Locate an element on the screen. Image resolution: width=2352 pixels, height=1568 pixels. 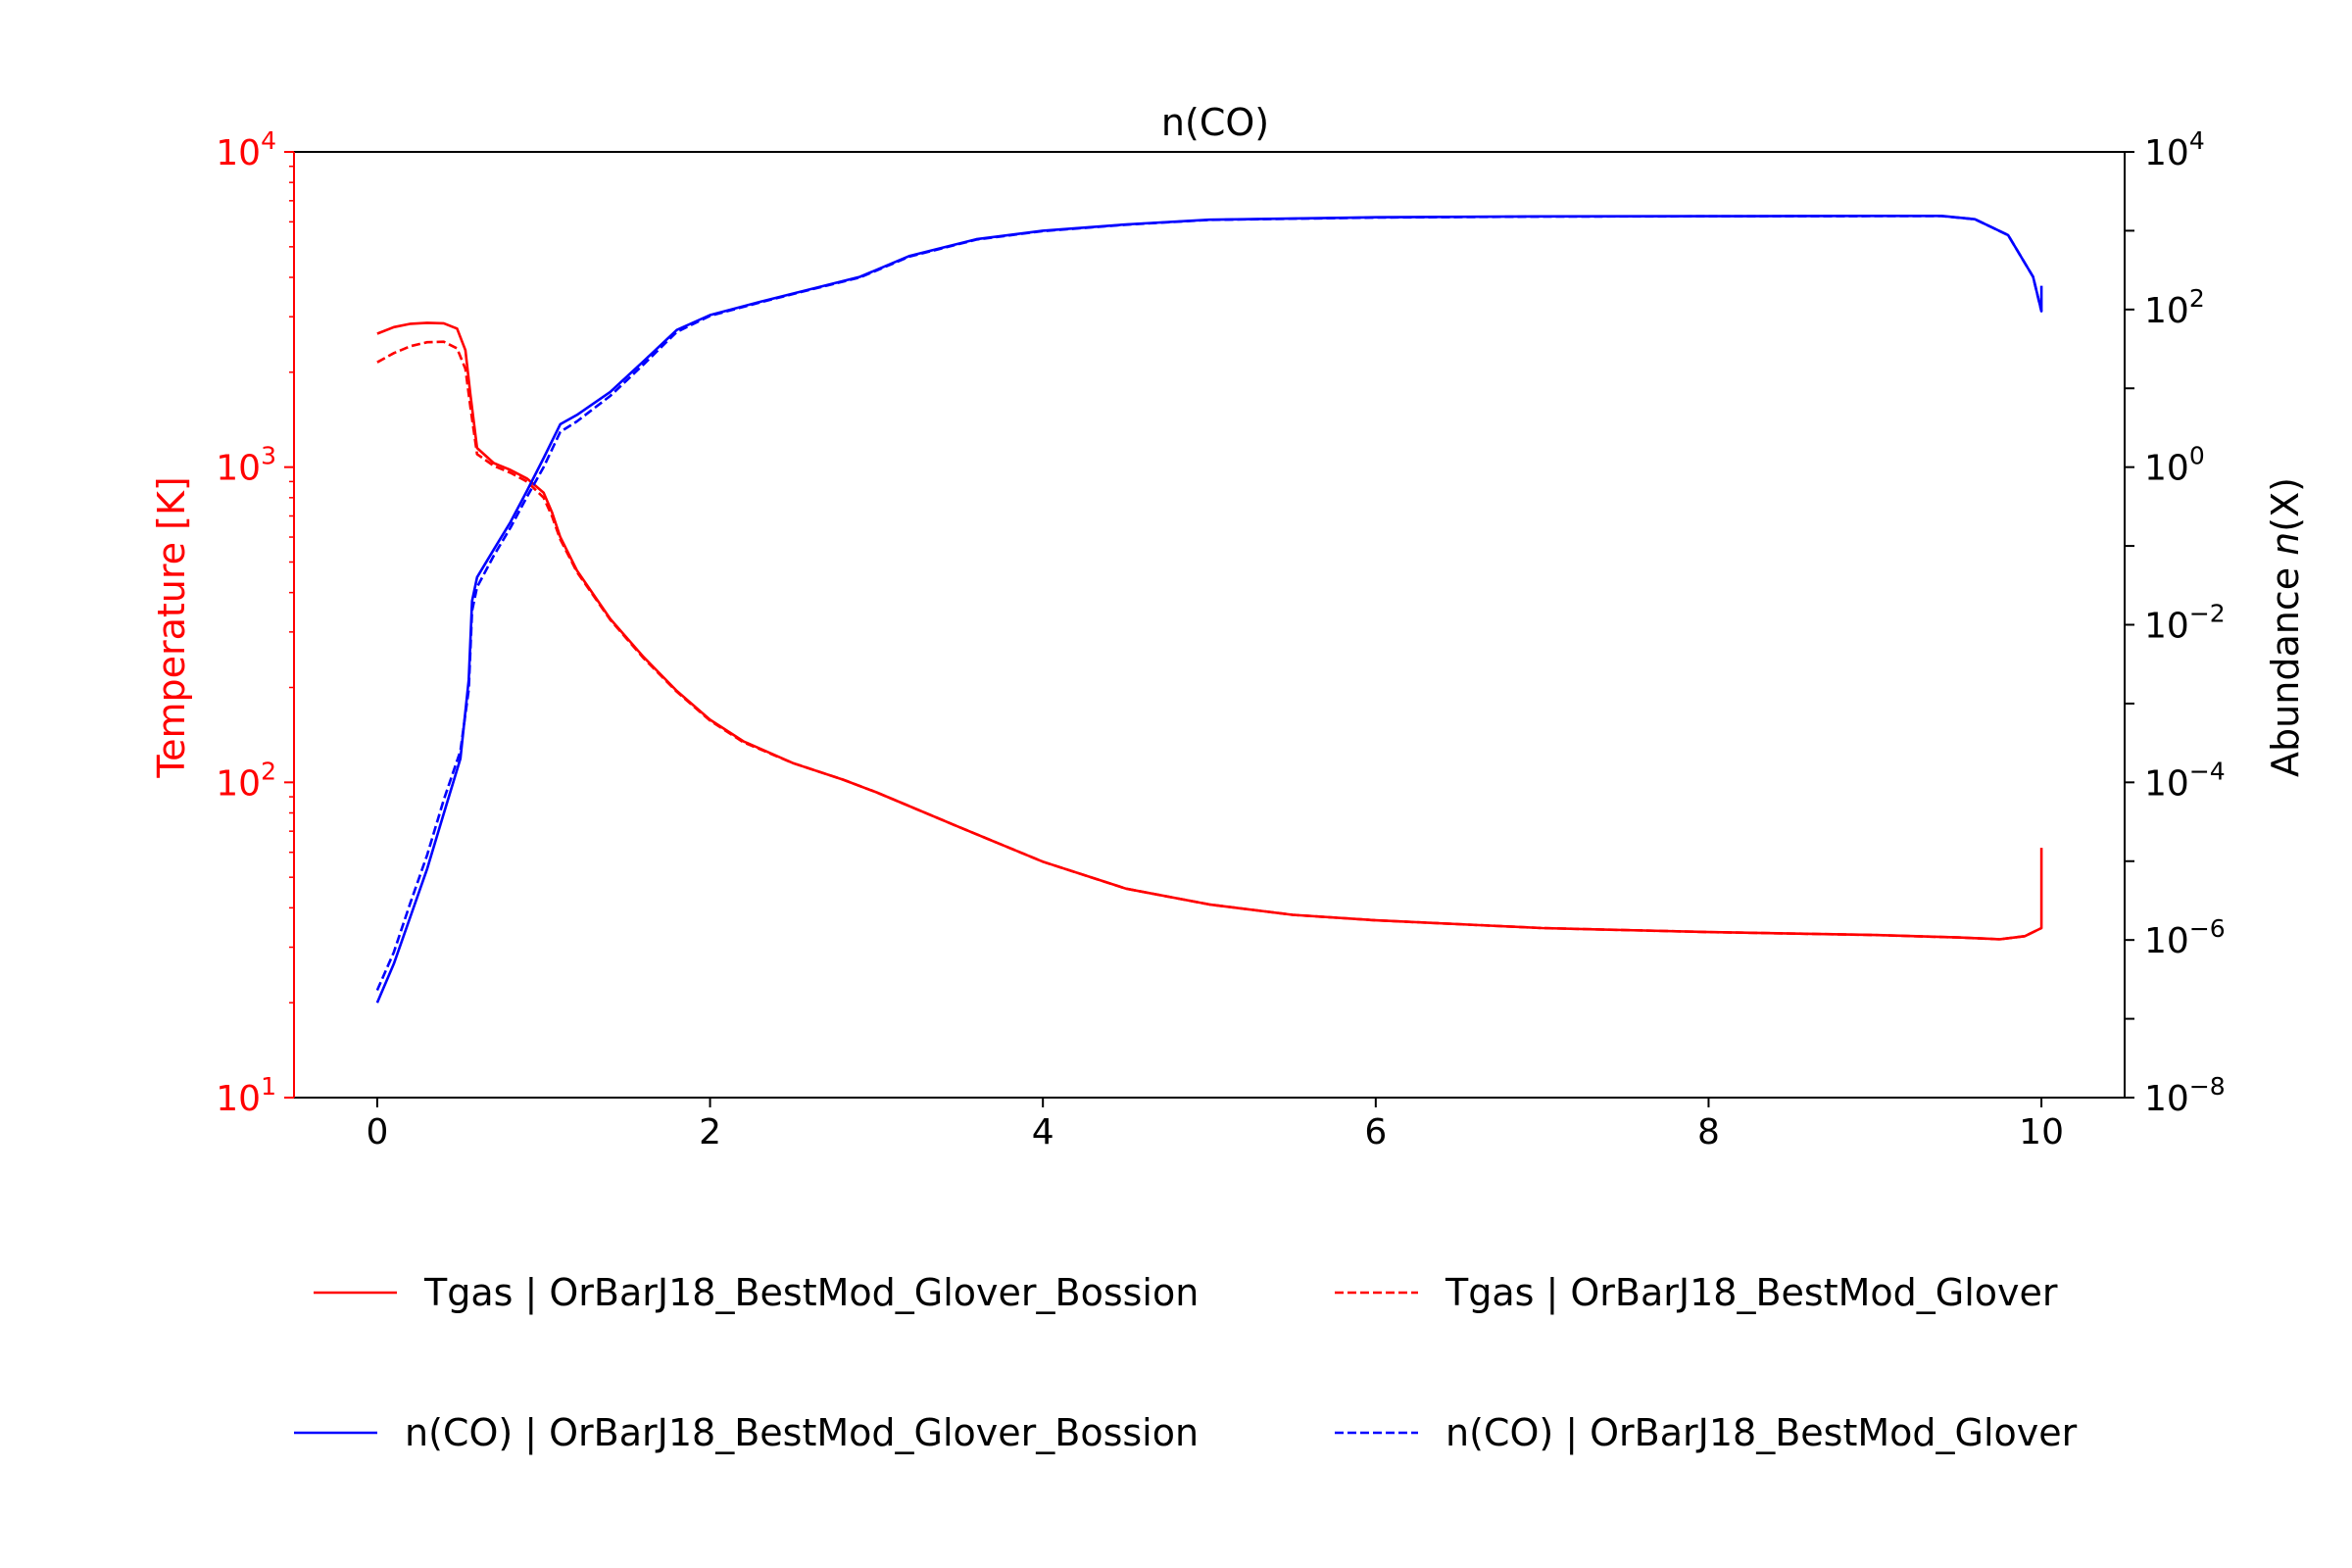
x-tick-label: 6 is located at coordinates (1375, 1132).